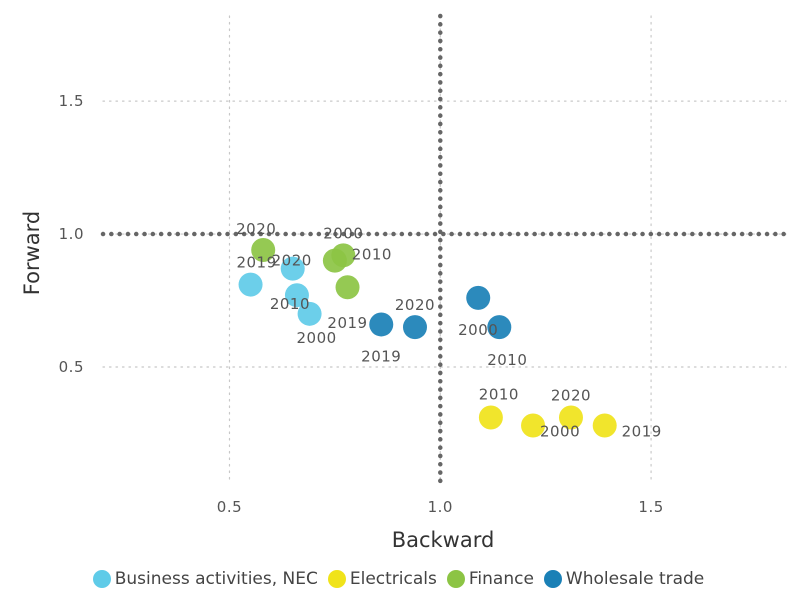 This screenshot has width=797, height=593. I want to click on legend-item: Wholesale trade, so click(624, 579).